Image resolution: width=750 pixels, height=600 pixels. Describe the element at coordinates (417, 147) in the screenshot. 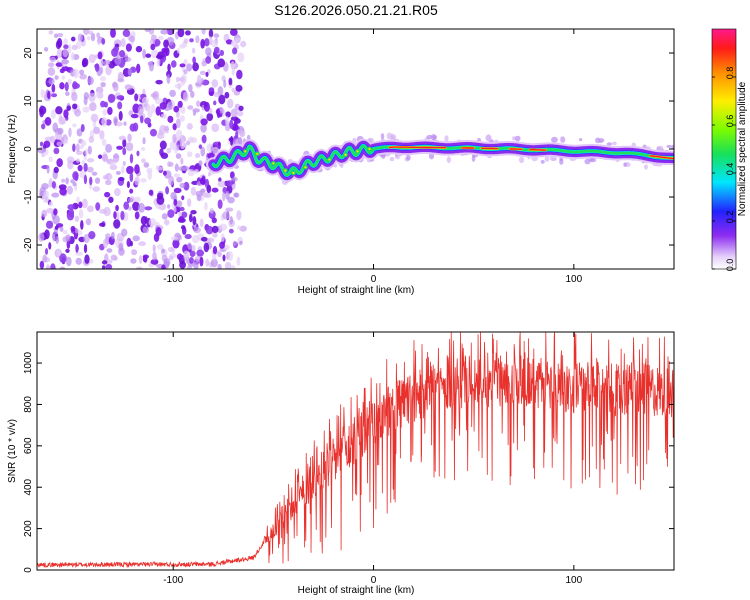

I see `ridge-core-red` at that location.